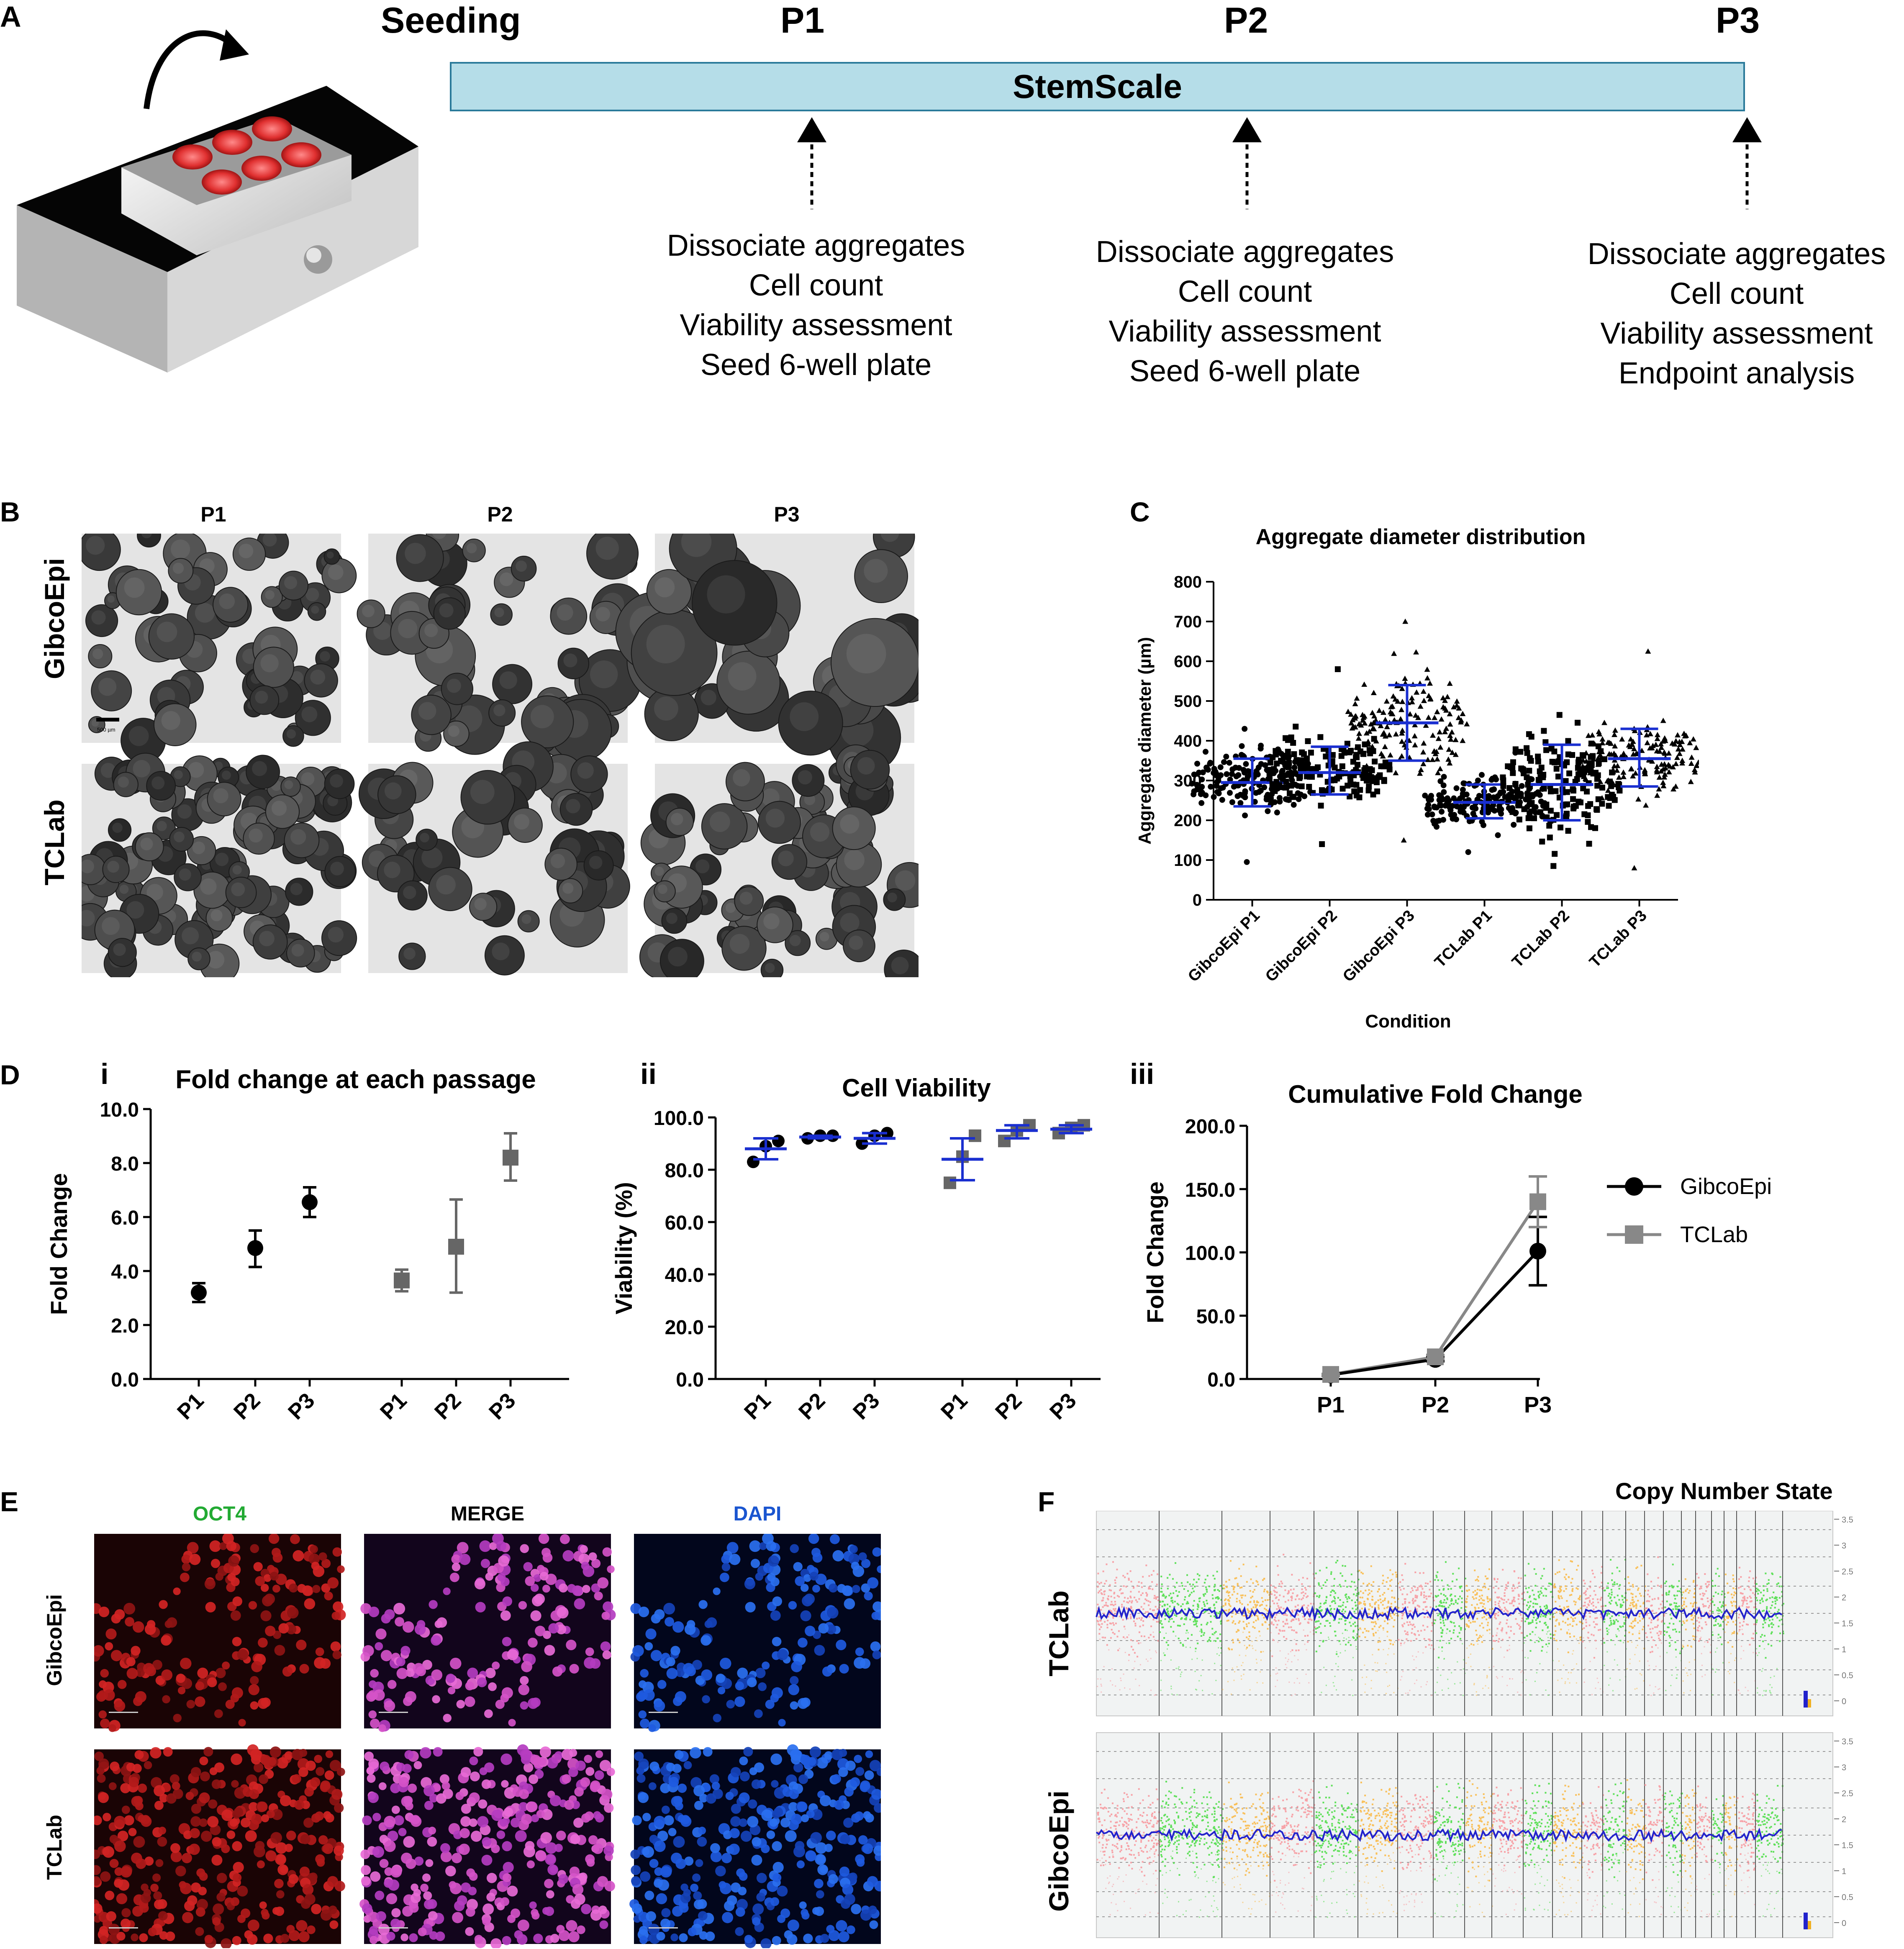 The height and width of the screenshot is (1949, 1904). Describe the element at coordinates (1847, 1845) in the screenshot. I see `y-tick-label: 1.5` at that location.